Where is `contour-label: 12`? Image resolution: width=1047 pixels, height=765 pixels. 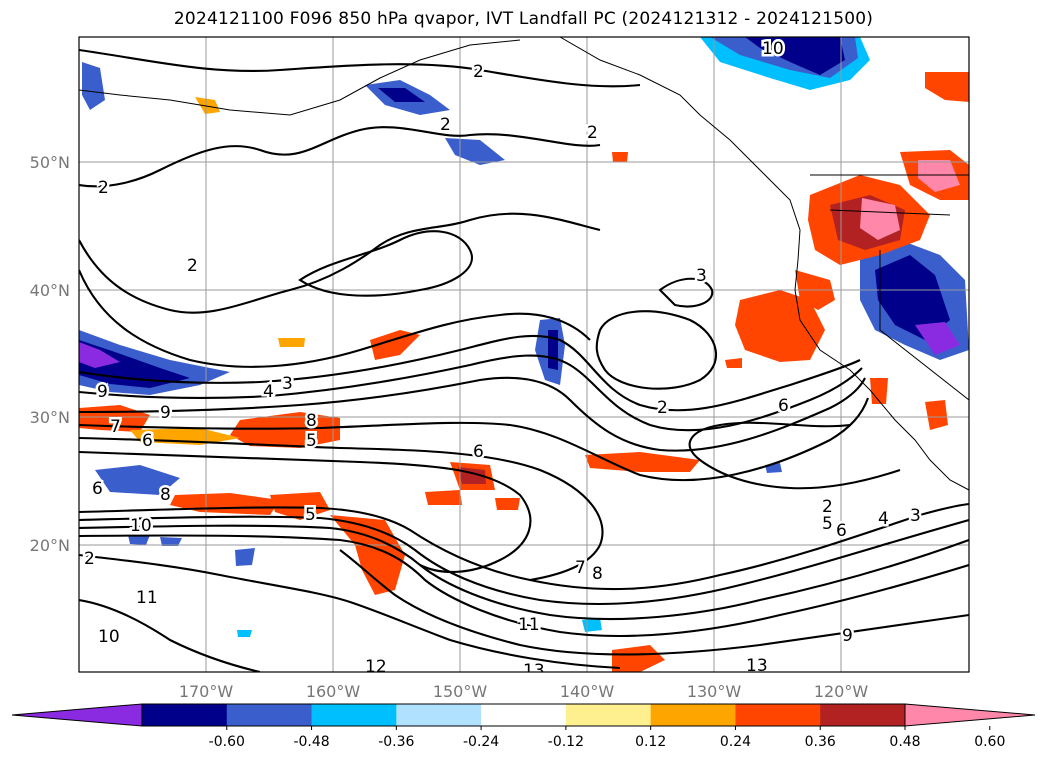
contour-label: 12 is located at coordinates (376, 667).